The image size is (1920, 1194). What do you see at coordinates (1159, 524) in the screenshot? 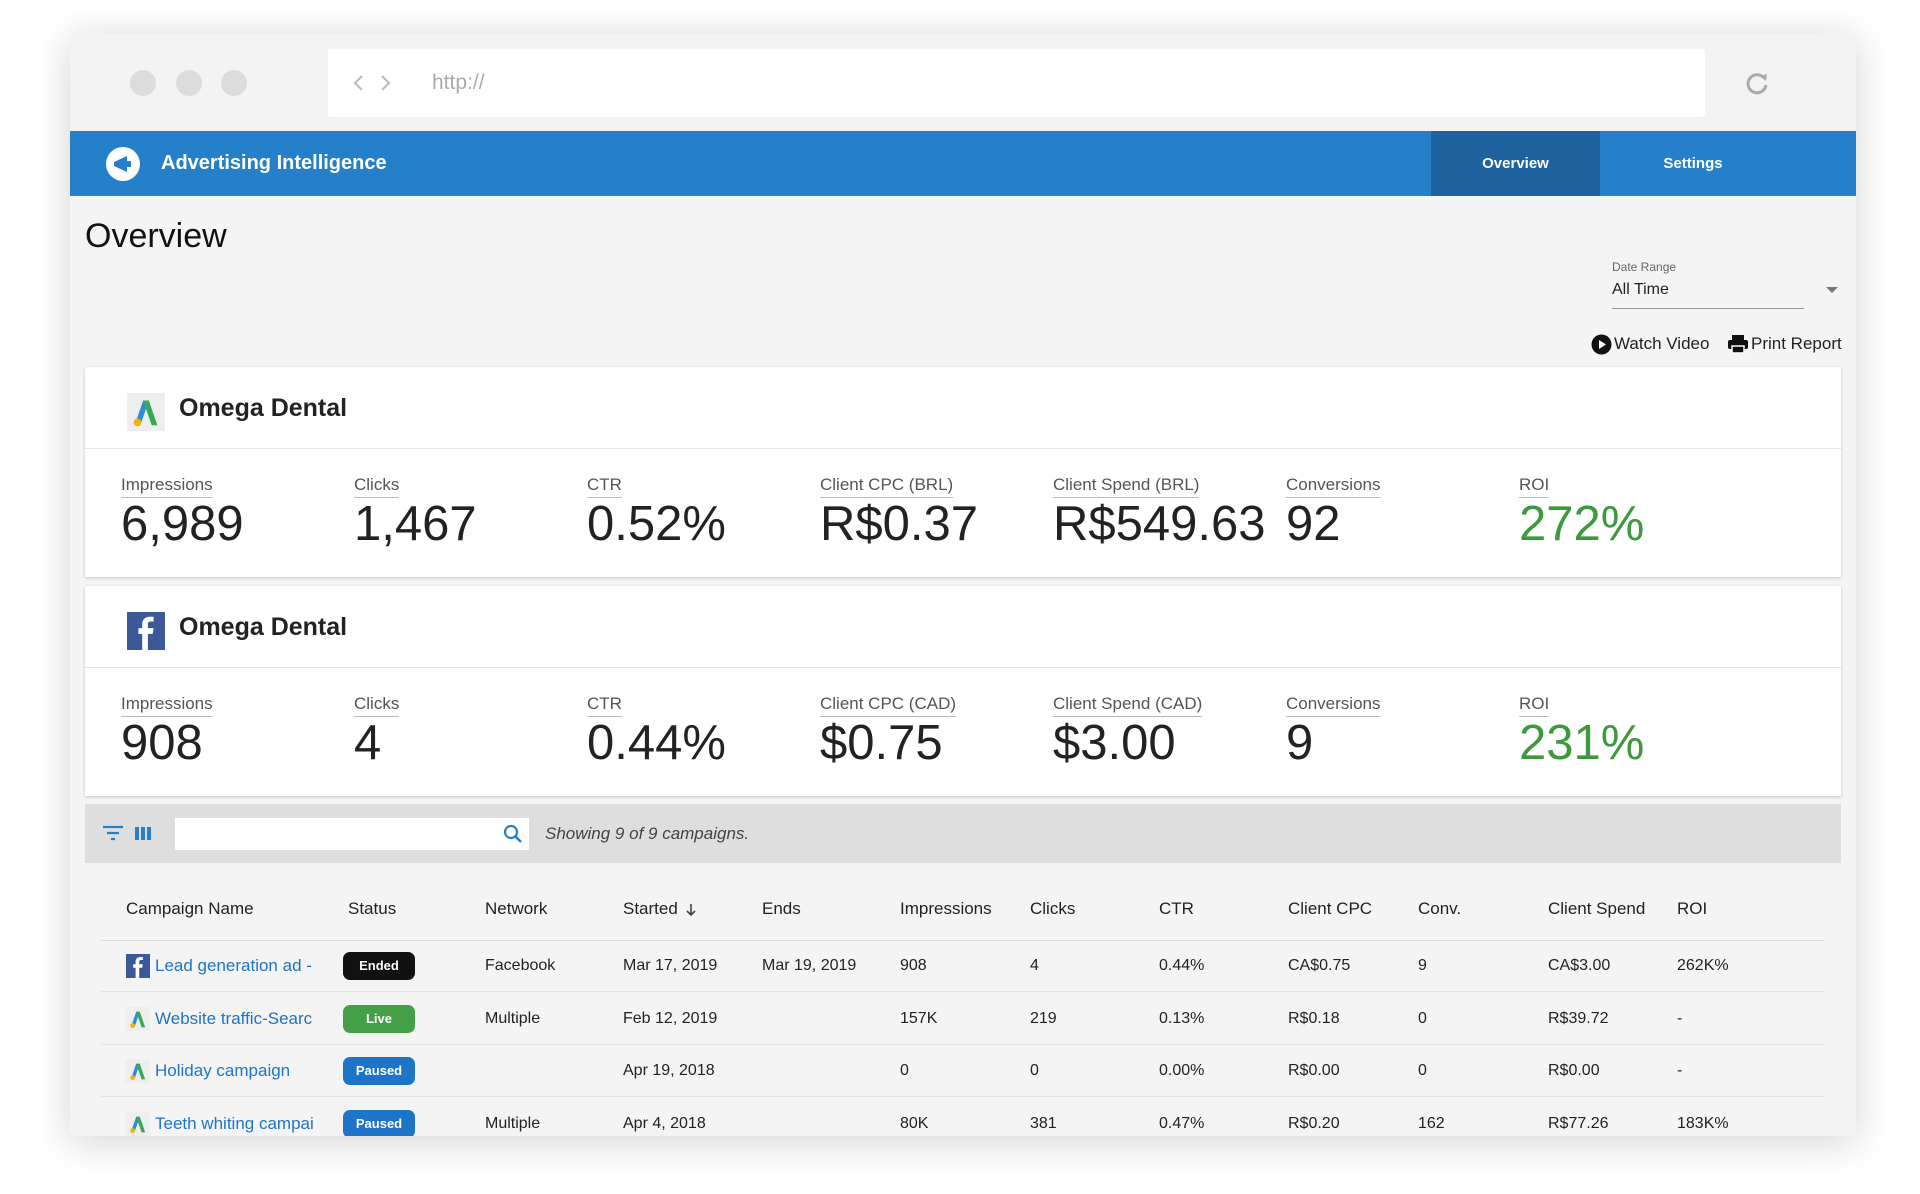
I see `metric-value: R$549.63` at bounding box center [1159, 524].